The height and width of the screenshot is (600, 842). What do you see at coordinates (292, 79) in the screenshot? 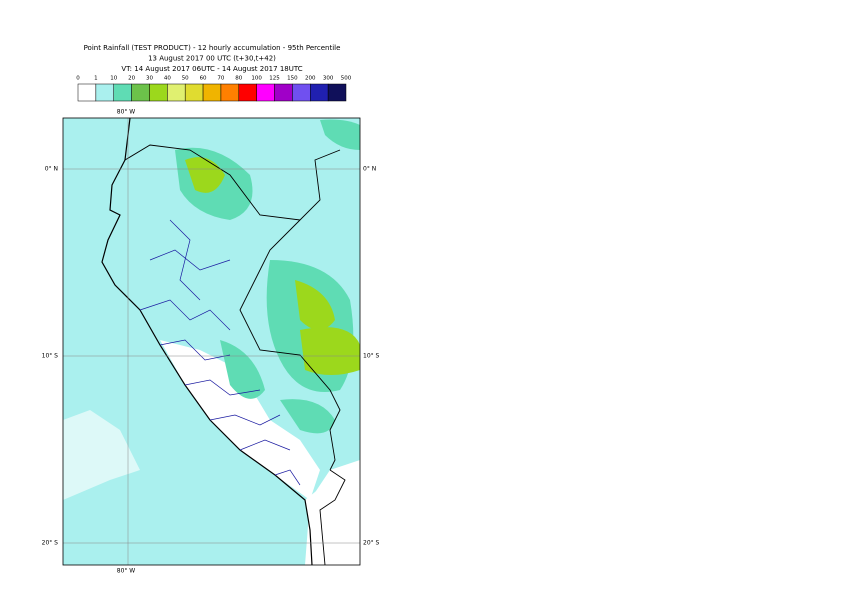
I see `legend-label: 150` at bounding box center [292, 79].